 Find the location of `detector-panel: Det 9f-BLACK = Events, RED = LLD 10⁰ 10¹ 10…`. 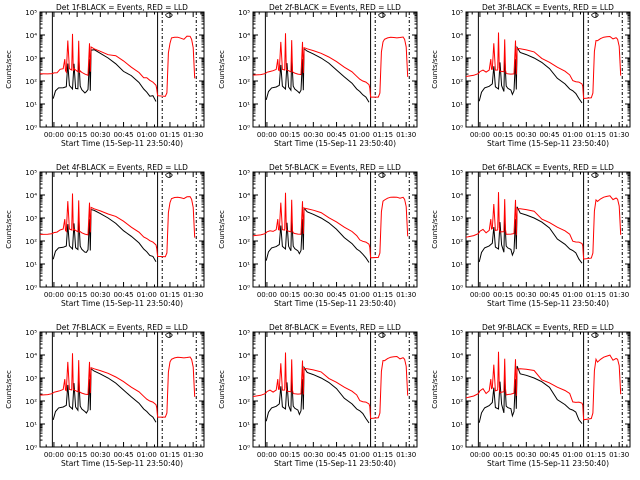

detector-panel: Det 9f-BLACK = Events, RED = LLD 10⁰ 10¹ 10… is located at coordinates (531, 395).